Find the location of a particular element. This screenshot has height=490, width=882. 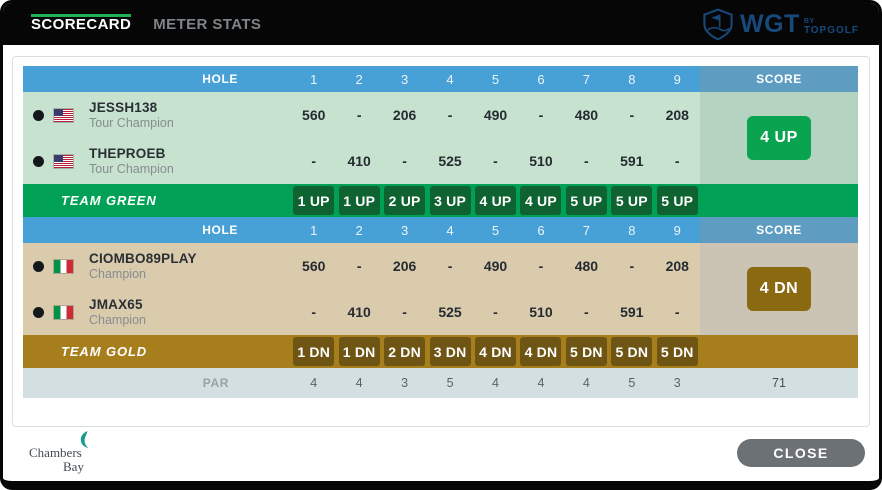

close-button: CLOSE is located at coordinates (801, 453).